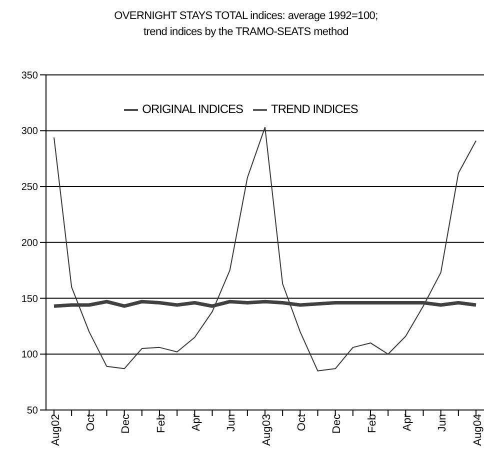 The height and width of the screenshot is (468, 492). What do you see at coordinates (193, 109) in the screenshot?
I see `legend-label: ORIGINAL INDICES` at bounding box center [193, 109].